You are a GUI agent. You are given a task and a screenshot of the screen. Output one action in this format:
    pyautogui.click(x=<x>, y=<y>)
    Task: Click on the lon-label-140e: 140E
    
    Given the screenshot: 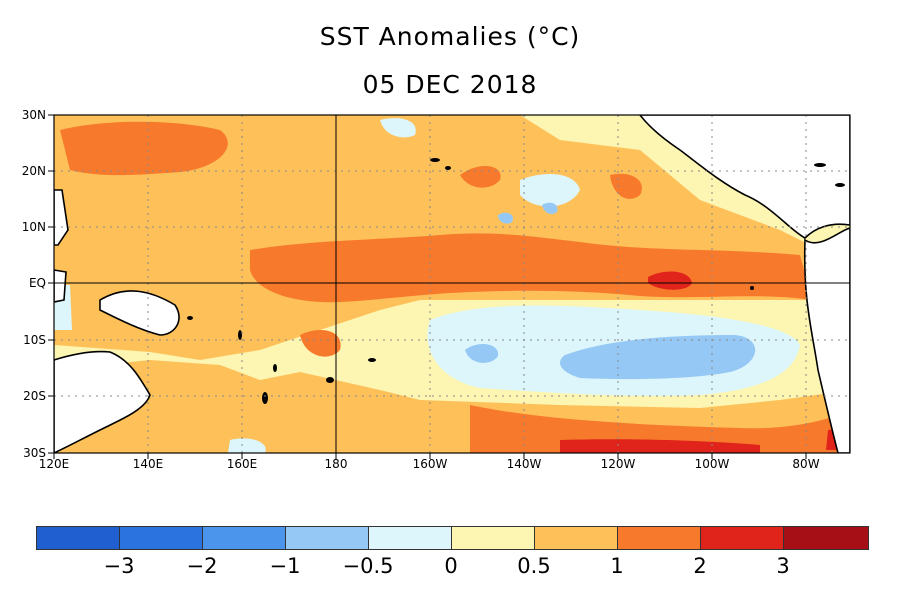 What is the action you would take?
    pyautogui.click(x=148, y=464)
    